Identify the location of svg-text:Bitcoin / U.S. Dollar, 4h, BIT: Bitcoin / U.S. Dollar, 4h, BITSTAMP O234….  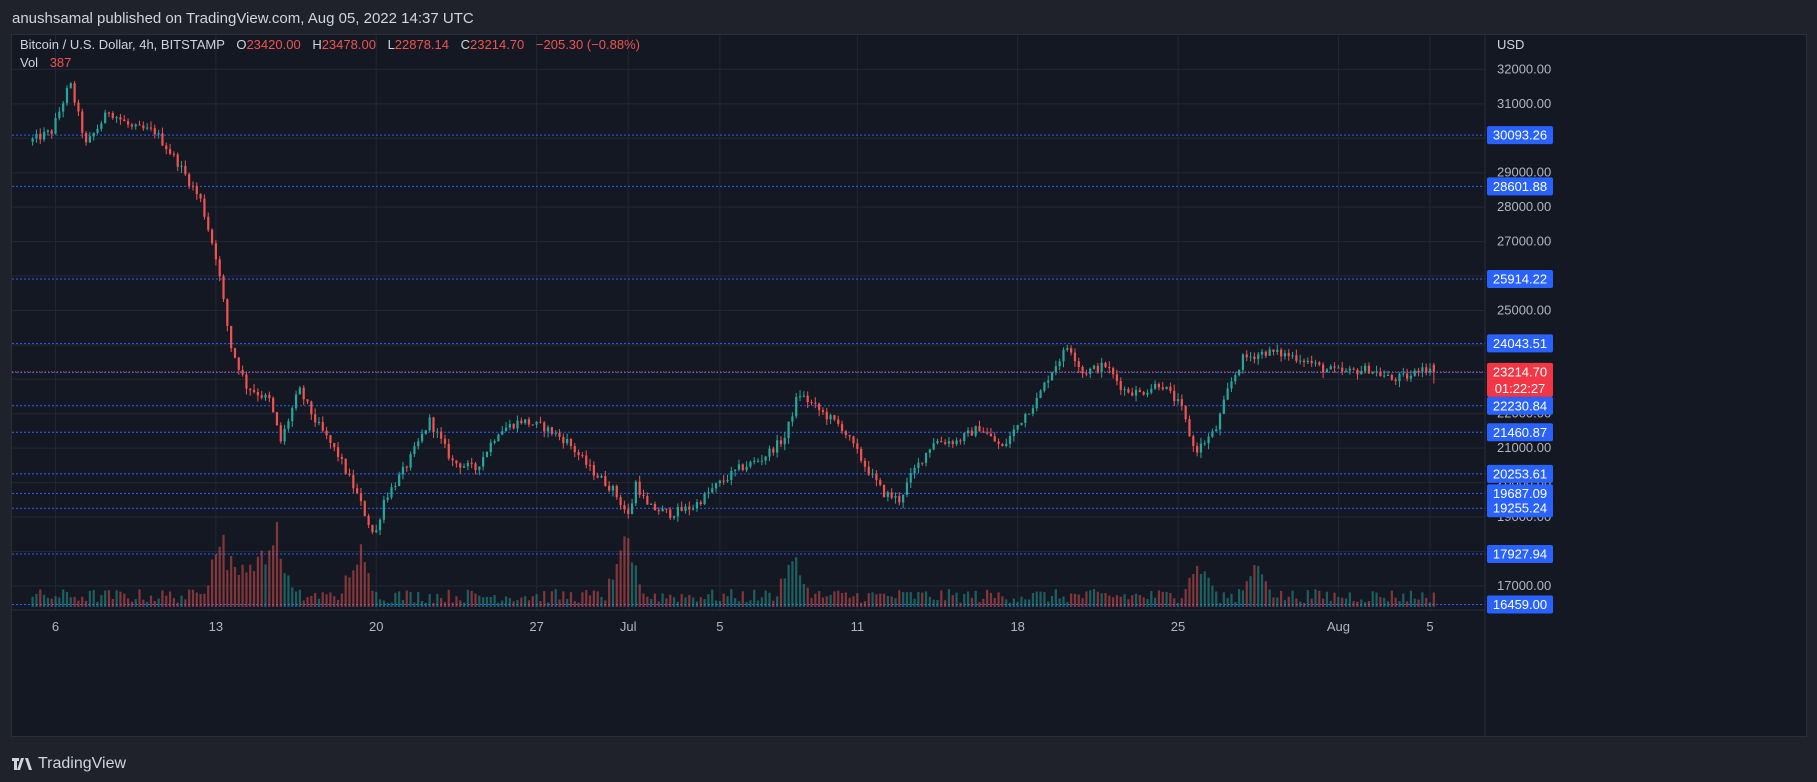
(330, 44).